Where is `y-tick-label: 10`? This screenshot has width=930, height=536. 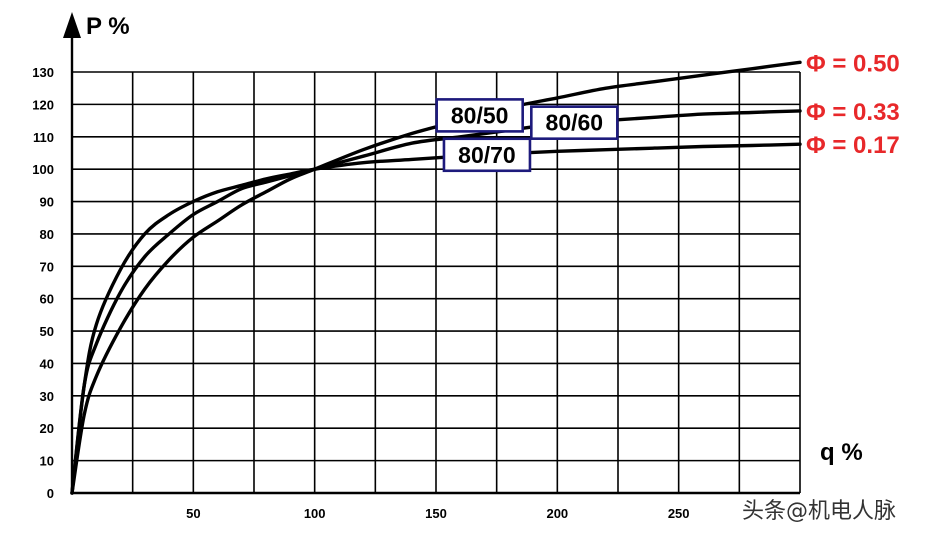 y-tick-label: 10 is located at coordinates (47, 461).